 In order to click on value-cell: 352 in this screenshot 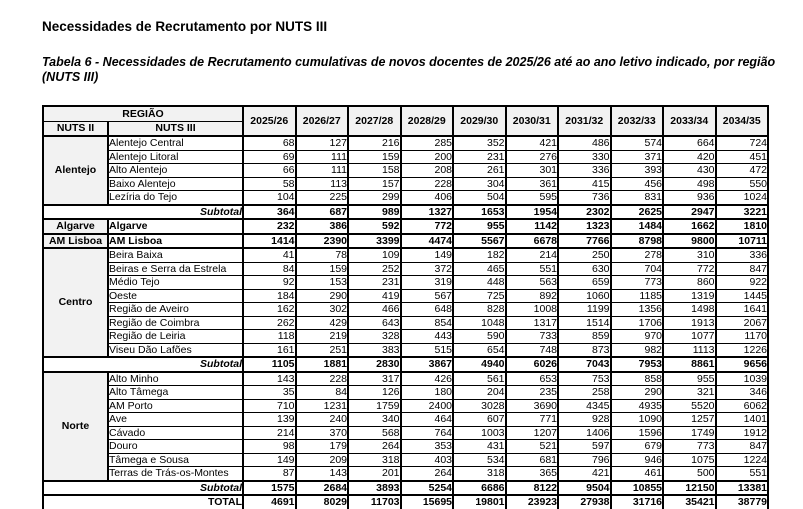, I will do `click(479, 143)`.